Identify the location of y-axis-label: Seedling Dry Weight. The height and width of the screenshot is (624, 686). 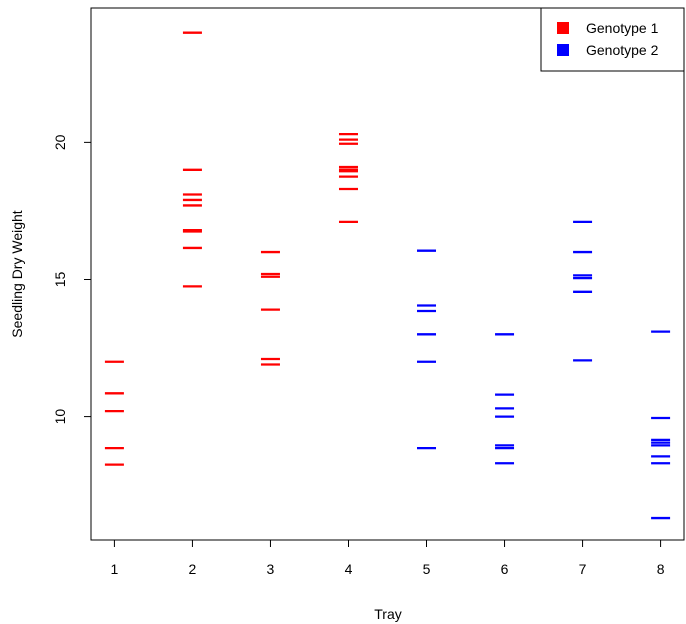
(17, 273).